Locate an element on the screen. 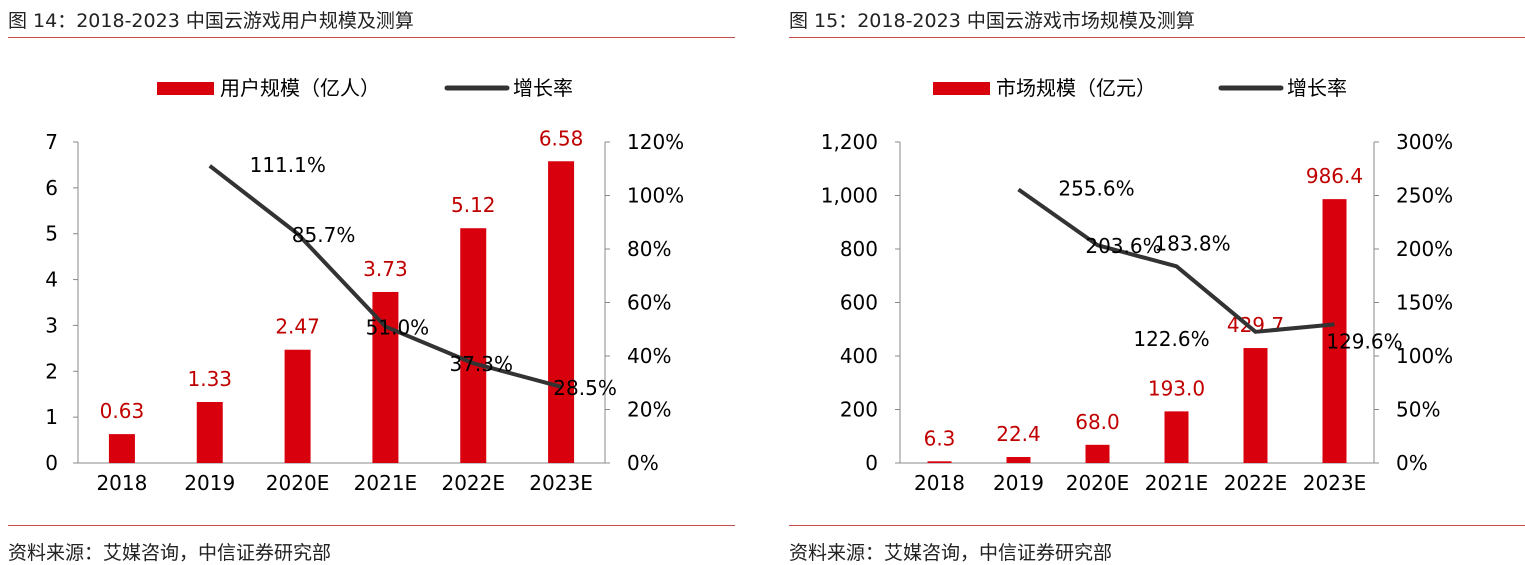 This screenshot has width=1525, height=565. left-tick-label: 200 is located at coordinates (859, 410).